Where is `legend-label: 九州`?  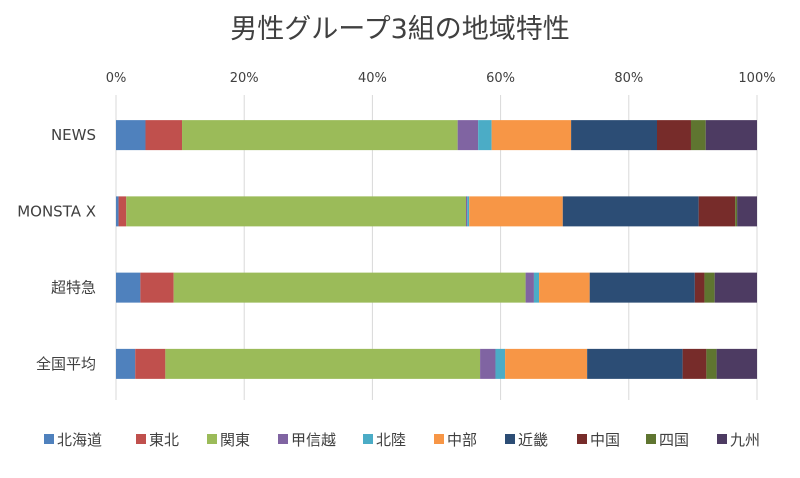 legend-label: 九州 is located at coordinates (745, 440).